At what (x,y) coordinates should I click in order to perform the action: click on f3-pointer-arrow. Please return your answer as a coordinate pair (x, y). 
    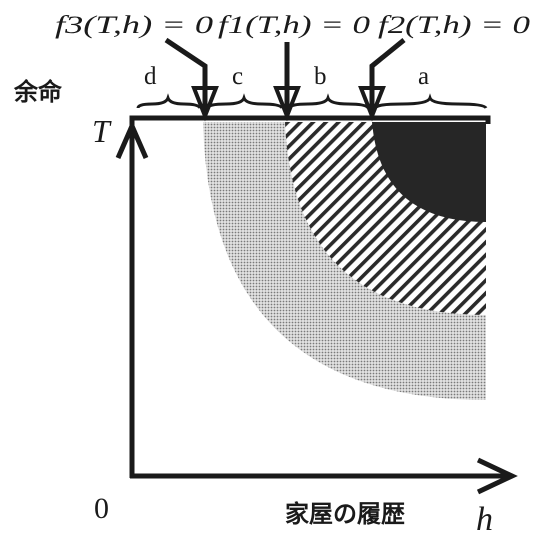
    Looking at the image, I should click on (186, 74).